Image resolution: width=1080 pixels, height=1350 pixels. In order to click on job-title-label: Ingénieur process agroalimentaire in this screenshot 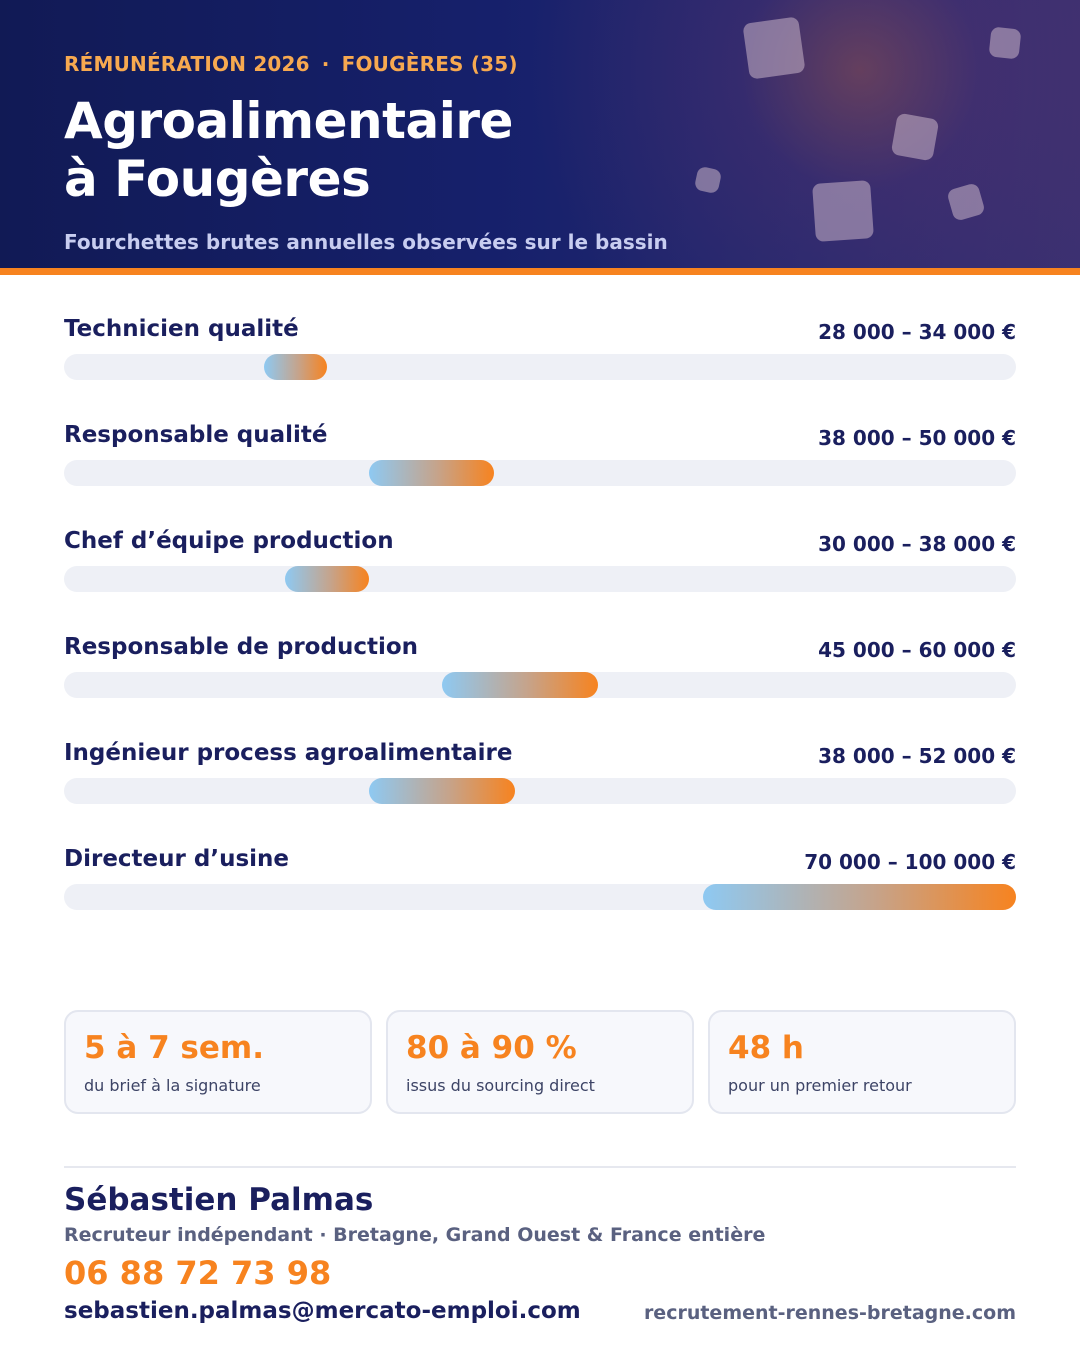, I will do `click(288, 753)`.